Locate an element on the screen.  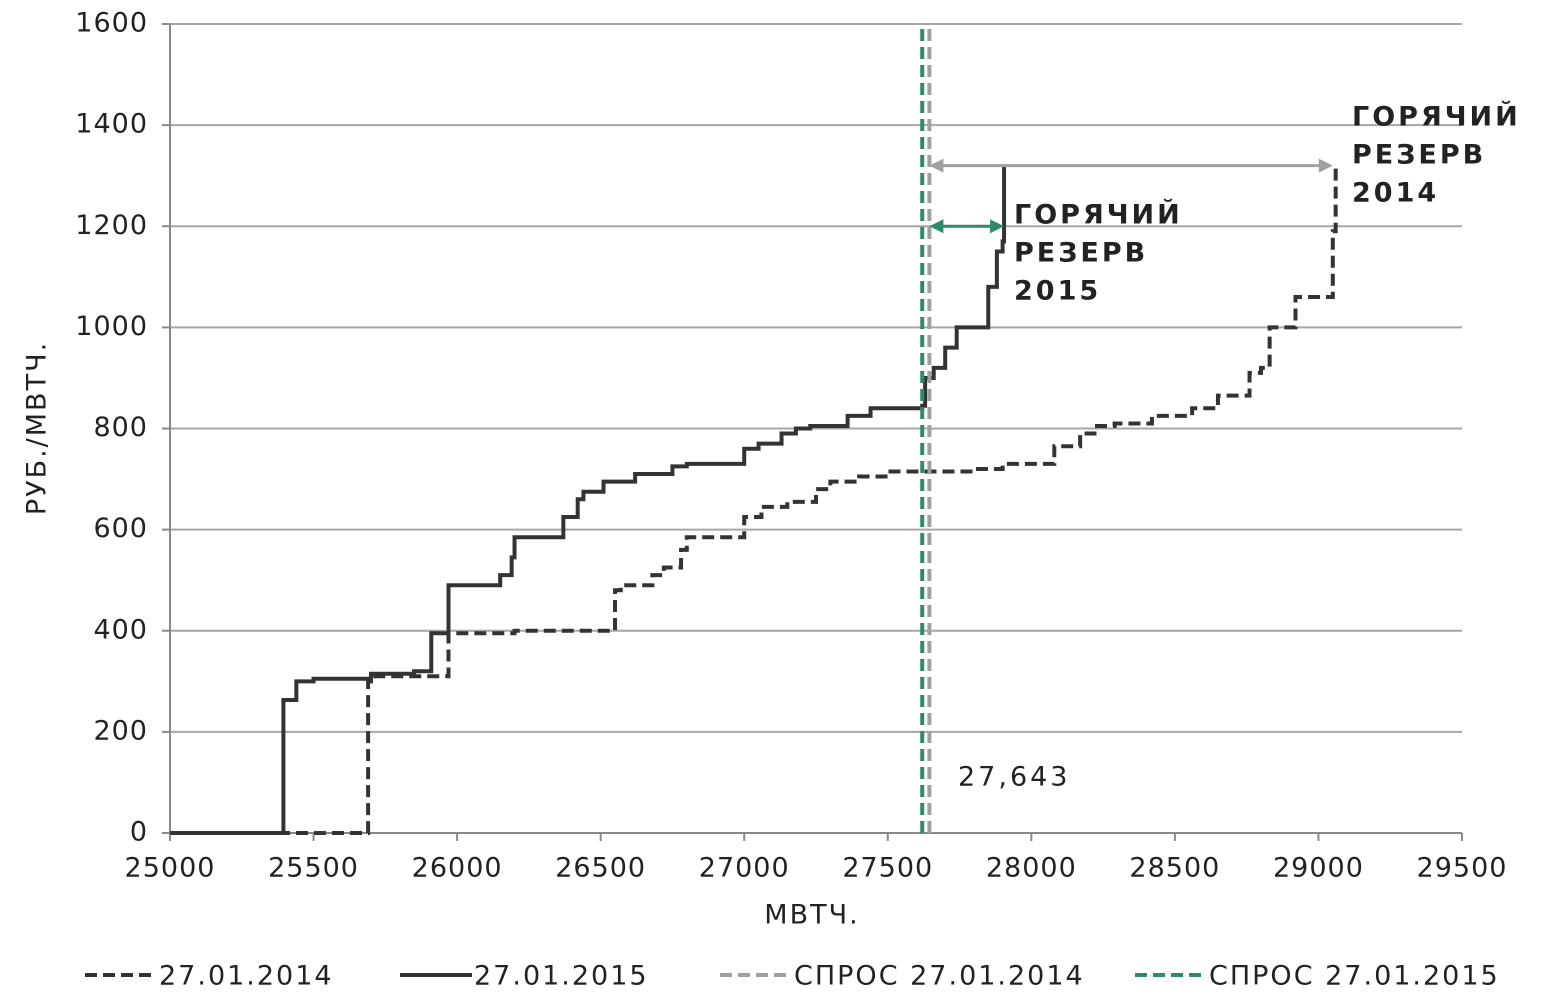
y-tick-label: 1200 is located at coordinates (111, 225).